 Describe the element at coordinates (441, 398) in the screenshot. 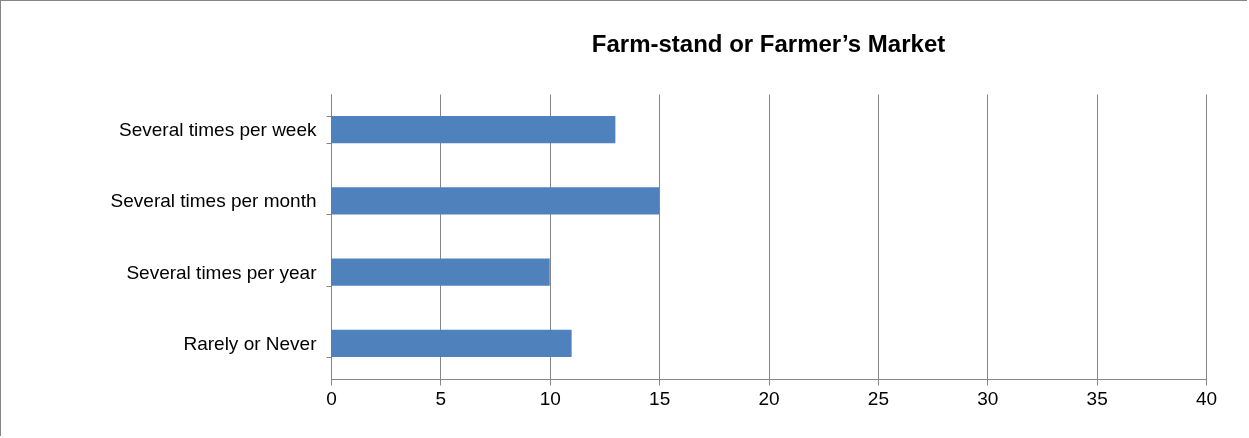

I see `x-tick-label: 5` at that location.